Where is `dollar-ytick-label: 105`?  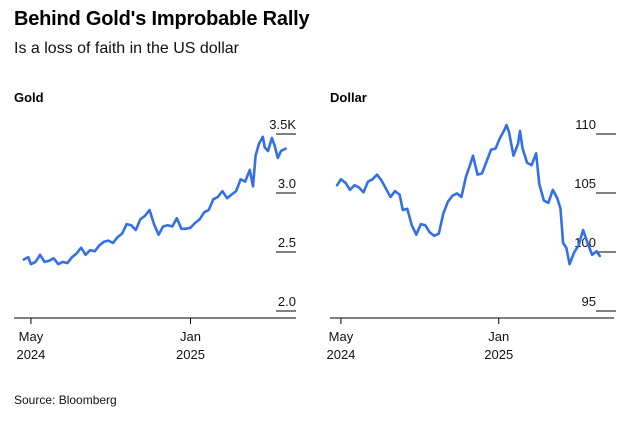
dollar-ytick-label: 105 is located at coordinates (585, 183).